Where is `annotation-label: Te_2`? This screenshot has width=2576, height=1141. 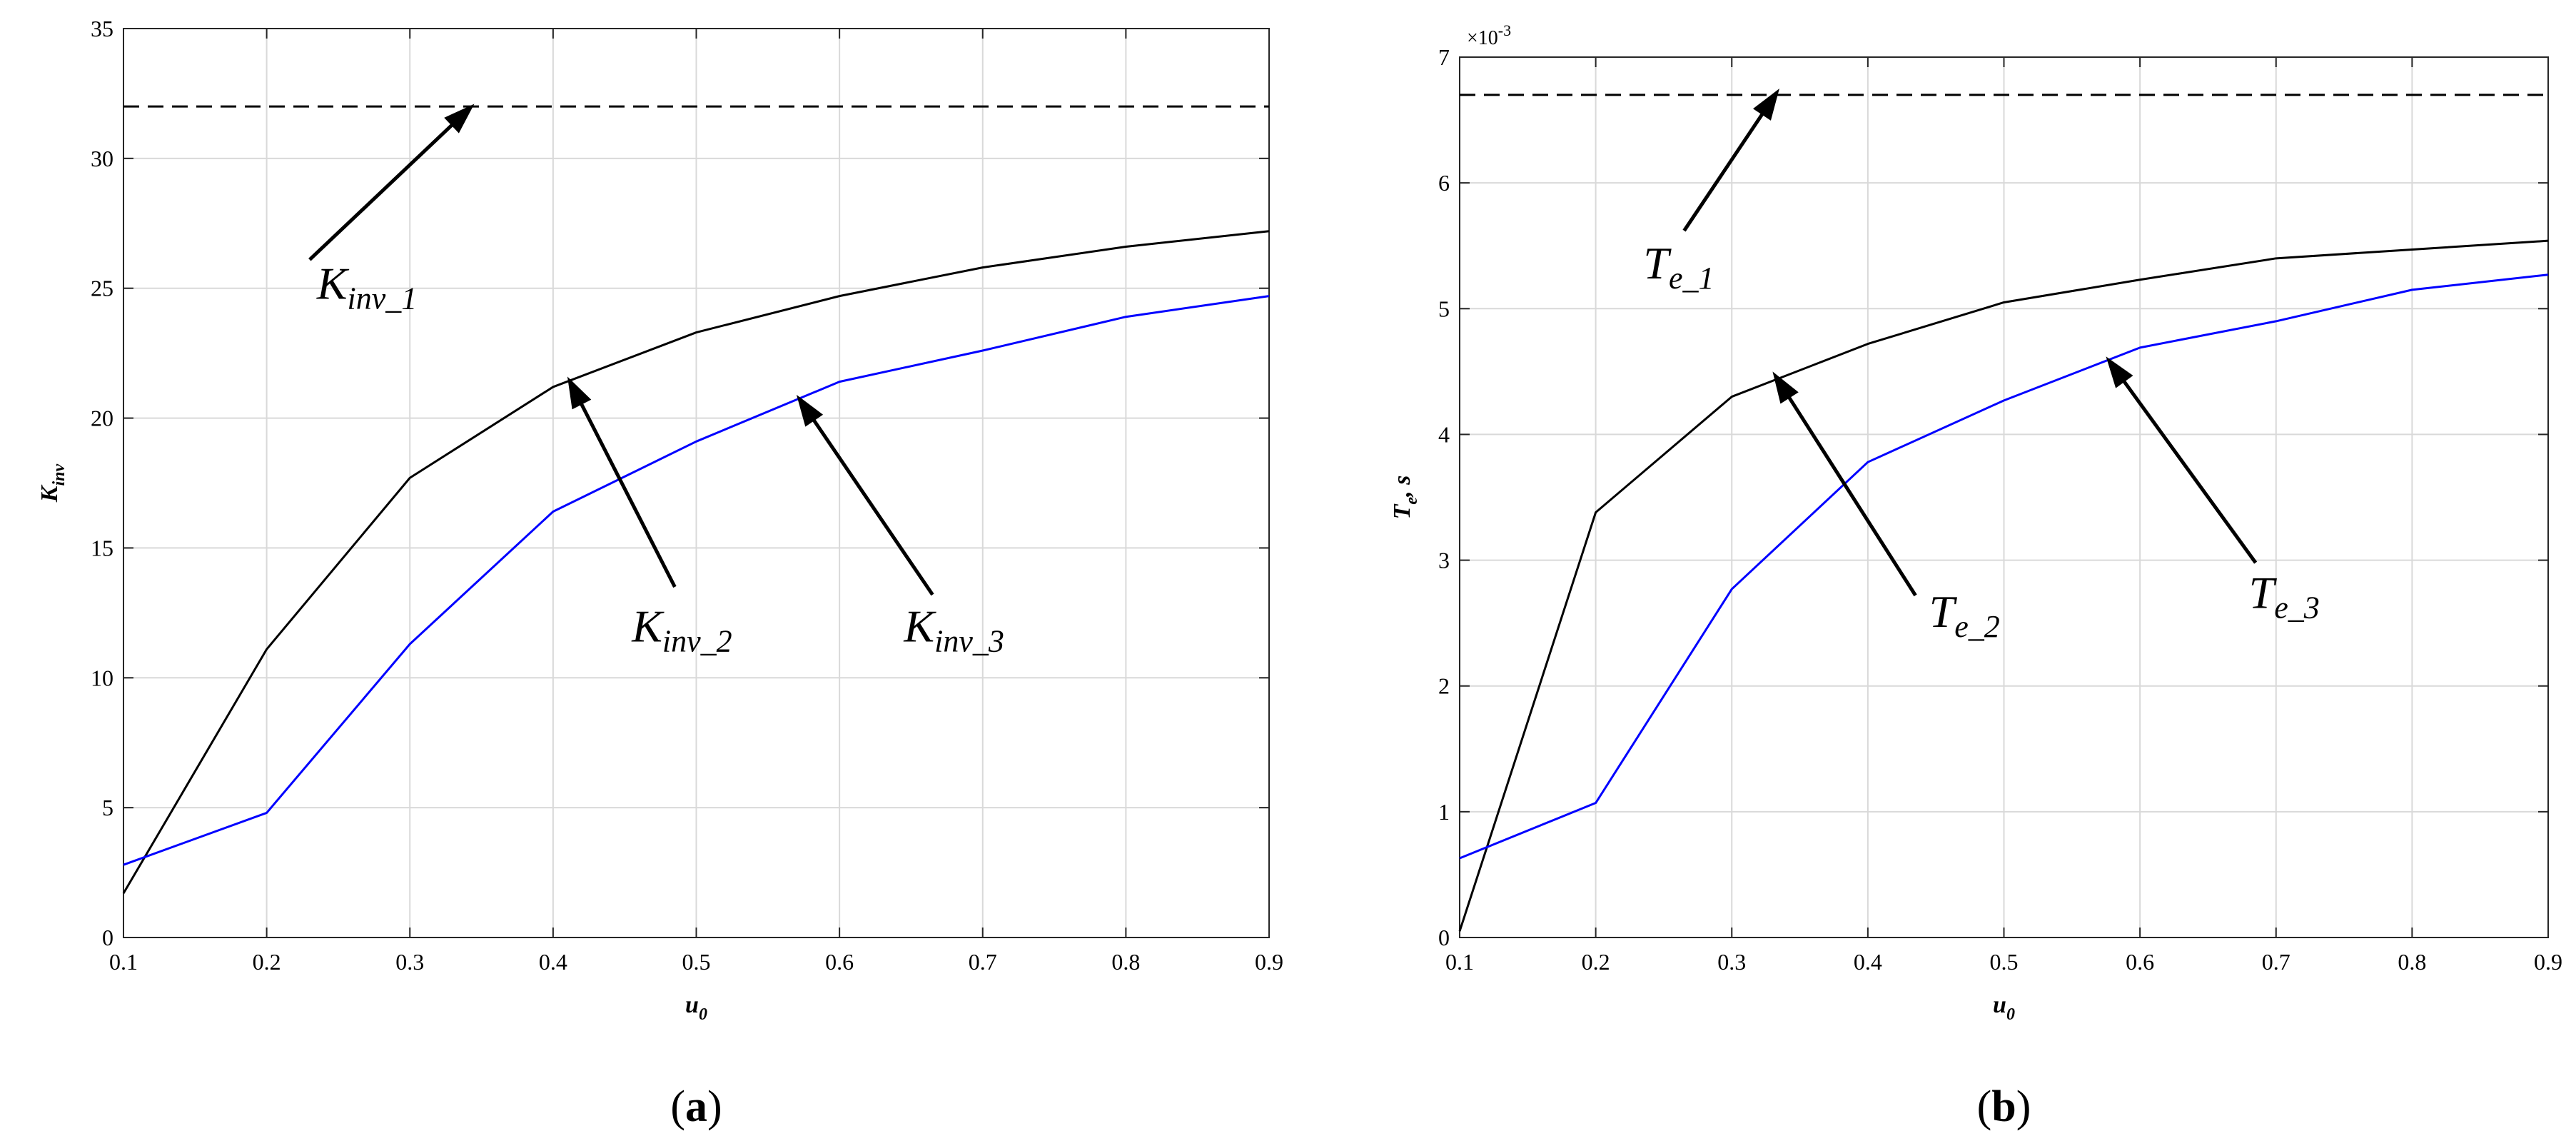 annotation-label: Te_2 is located at coordinates (1964, 615).